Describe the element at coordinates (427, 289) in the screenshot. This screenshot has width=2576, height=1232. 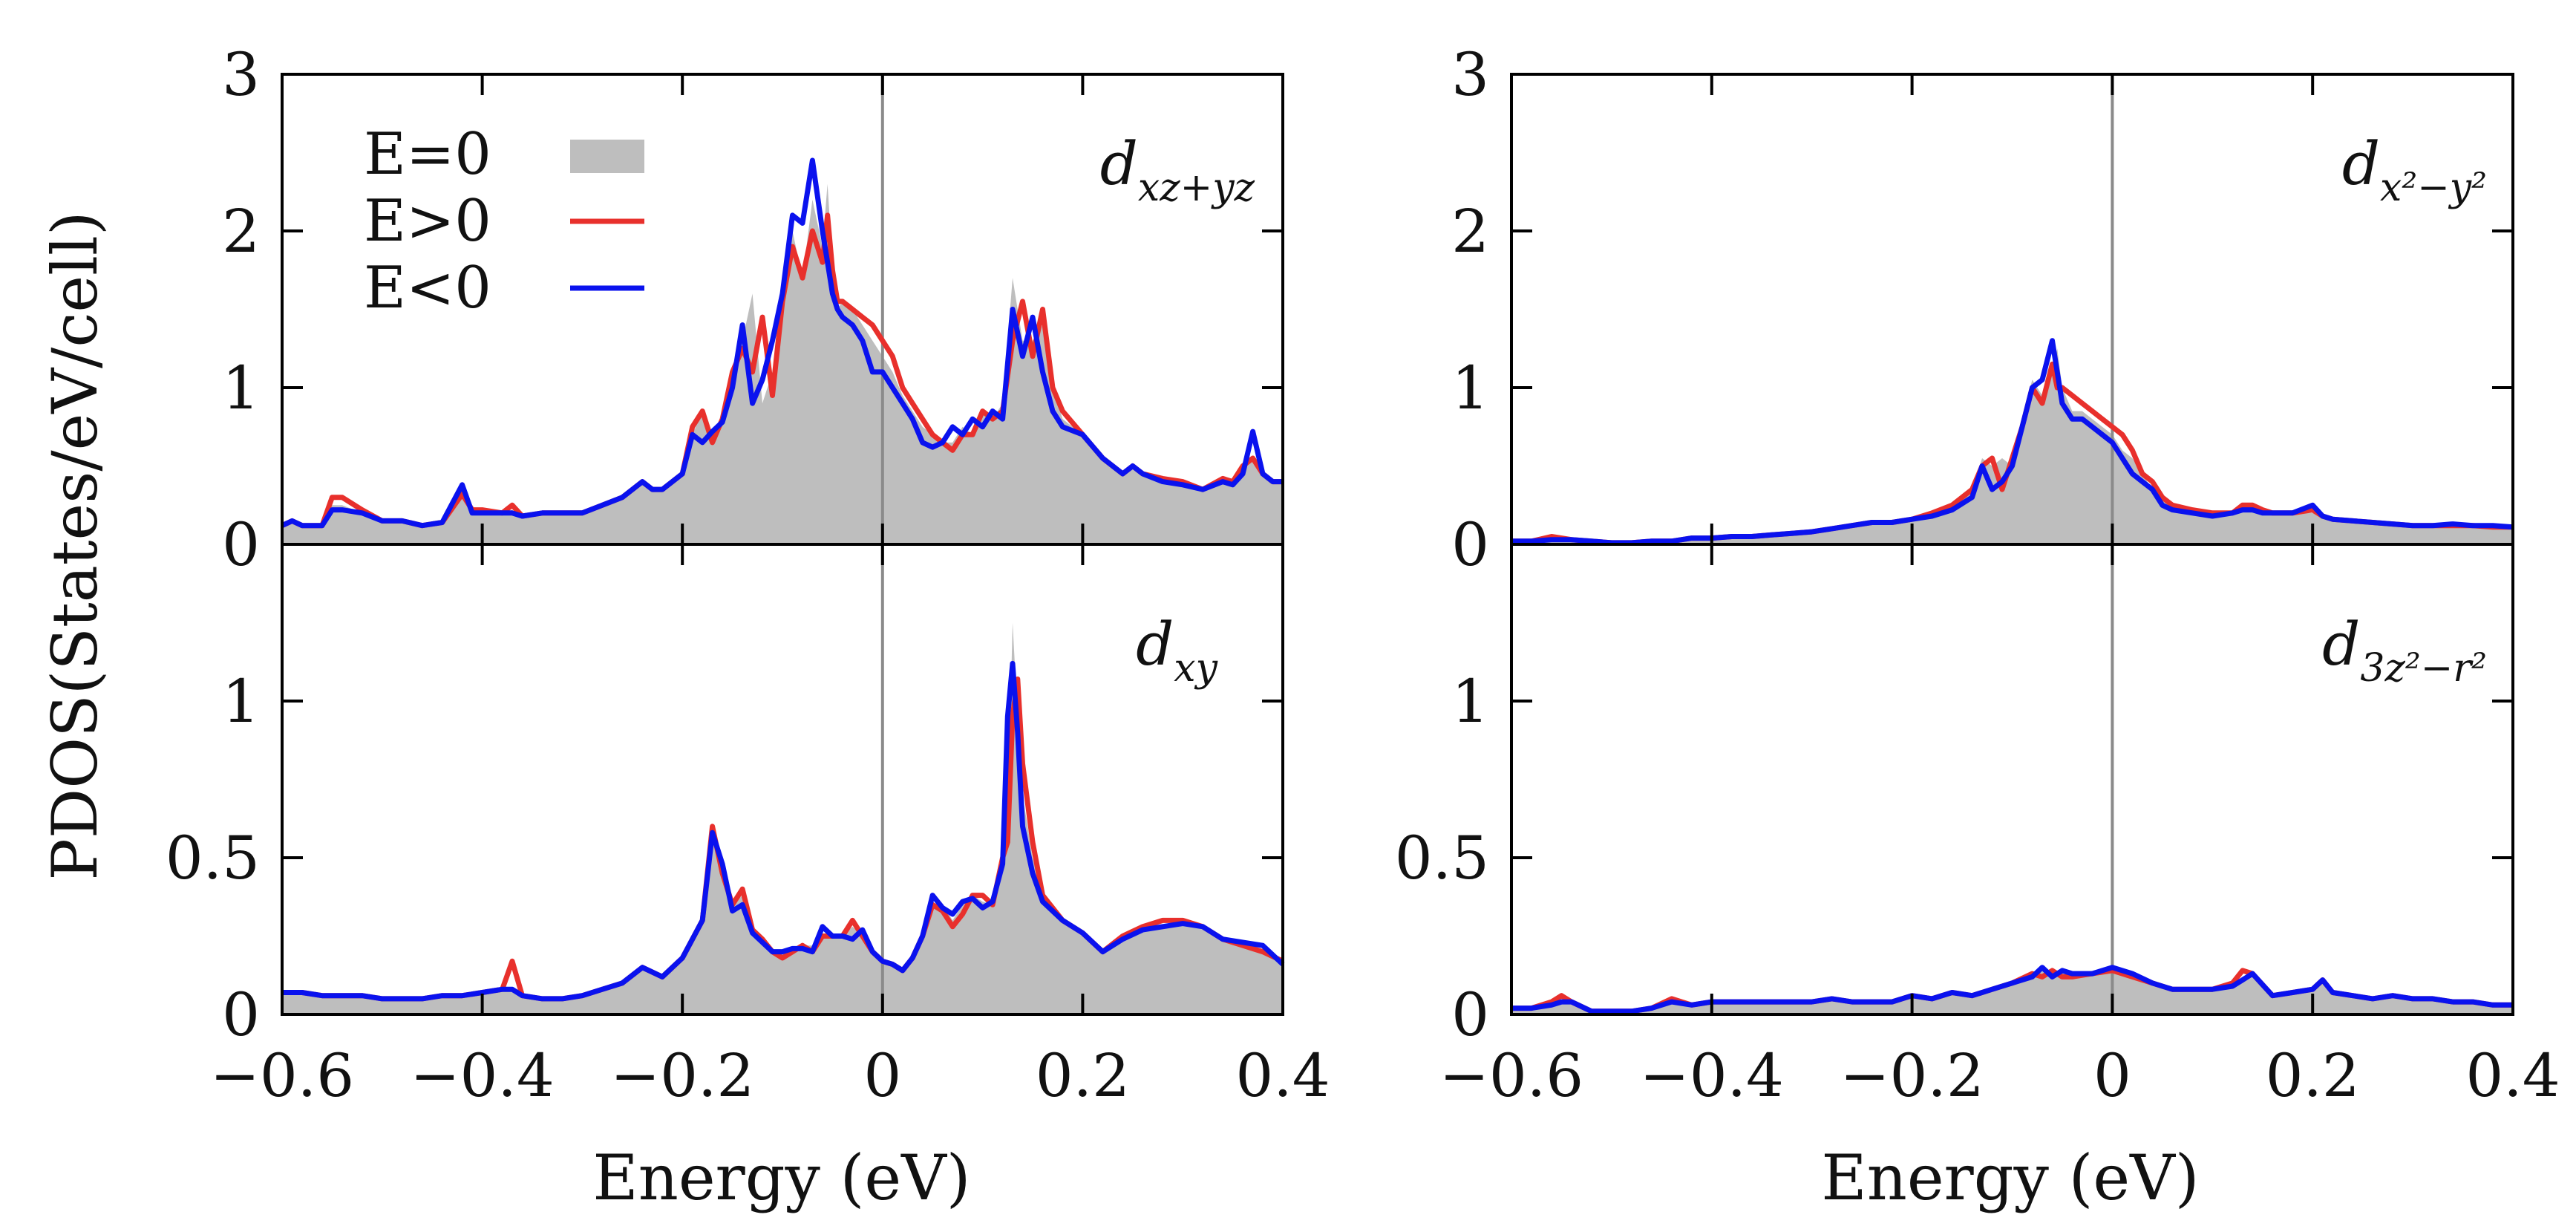
I see `legend-label: E<0` at that location.